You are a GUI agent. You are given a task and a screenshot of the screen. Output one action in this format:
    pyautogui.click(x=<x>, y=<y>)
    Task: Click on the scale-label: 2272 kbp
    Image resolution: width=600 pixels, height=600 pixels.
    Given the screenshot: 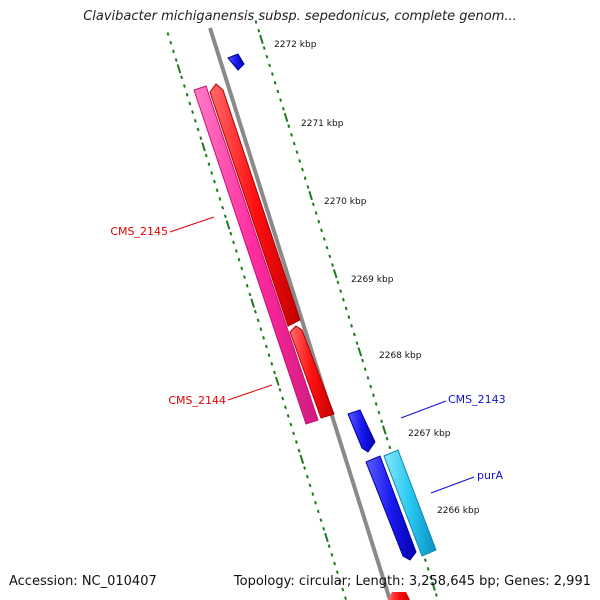 What is the action you would take?
    pyautogui.click(x=295, y=45)
    